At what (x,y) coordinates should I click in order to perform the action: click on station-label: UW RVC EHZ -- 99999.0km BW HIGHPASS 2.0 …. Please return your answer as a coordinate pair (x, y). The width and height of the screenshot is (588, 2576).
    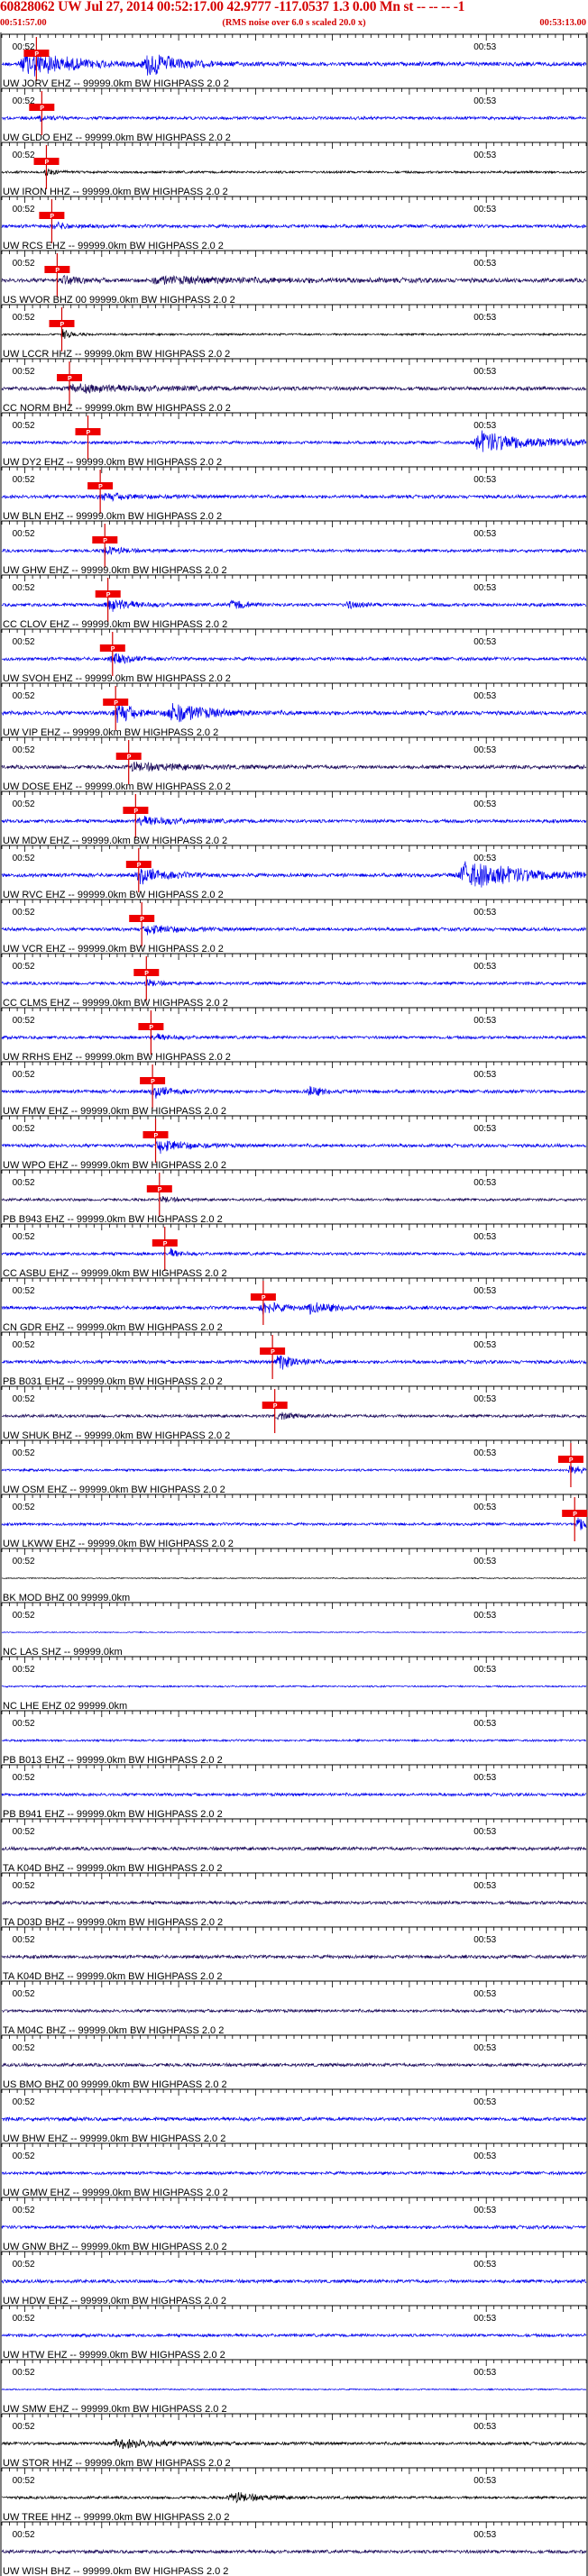
    Looking at the image, I should click on (113, 895).